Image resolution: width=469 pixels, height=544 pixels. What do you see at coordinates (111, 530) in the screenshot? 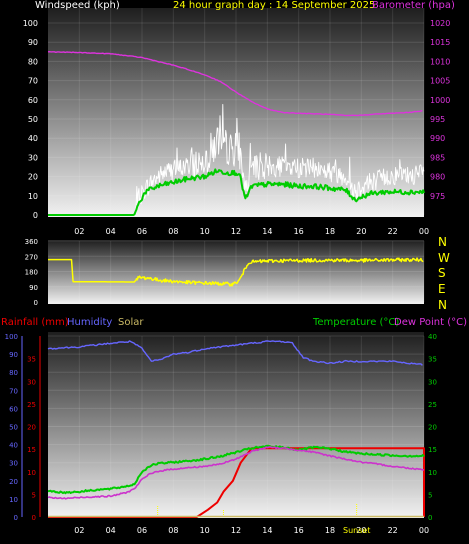
I see `temp-x-tick-label: 04` at bounding box center [111, 530].